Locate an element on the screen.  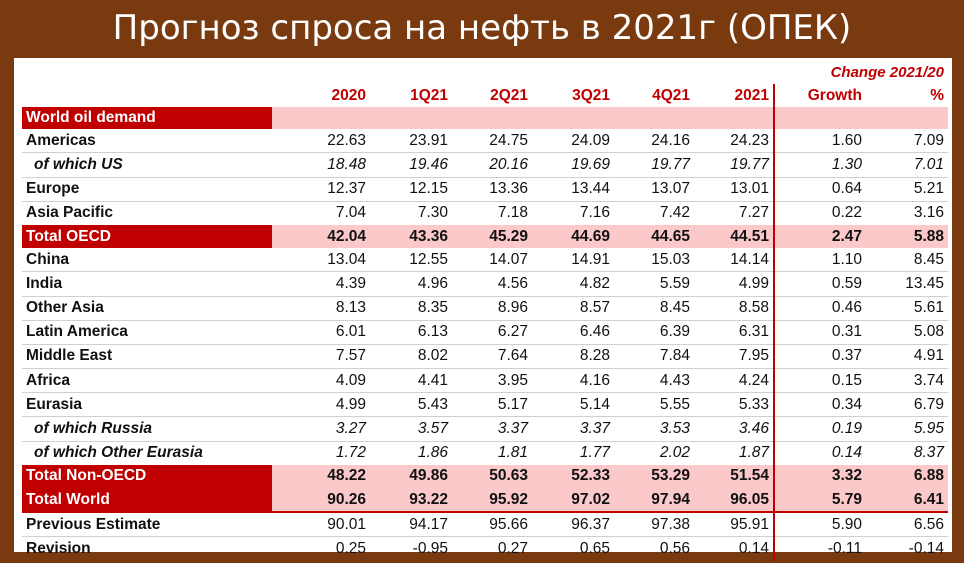
value-cell: 24.23 is located at coordinates (749, 140).